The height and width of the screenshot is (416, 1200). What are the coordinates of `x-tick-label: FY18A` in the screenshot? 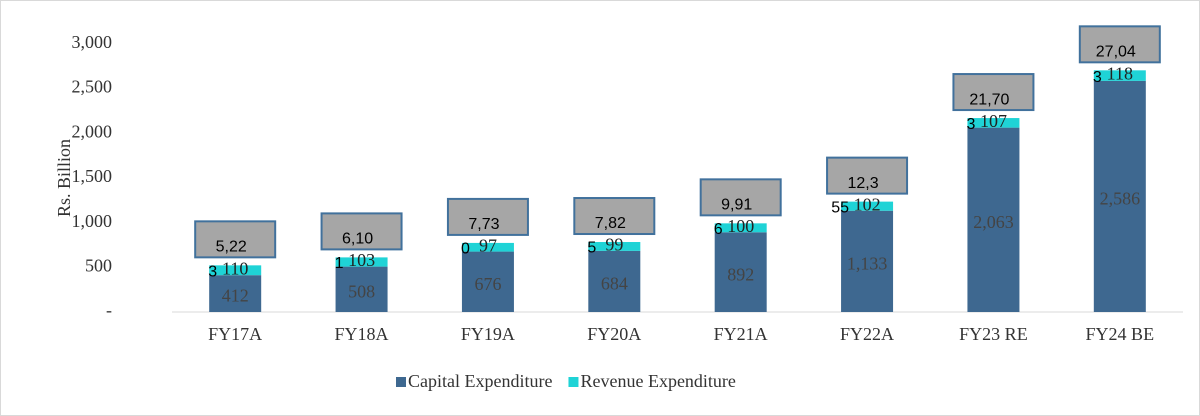 It's located at (362, 334).